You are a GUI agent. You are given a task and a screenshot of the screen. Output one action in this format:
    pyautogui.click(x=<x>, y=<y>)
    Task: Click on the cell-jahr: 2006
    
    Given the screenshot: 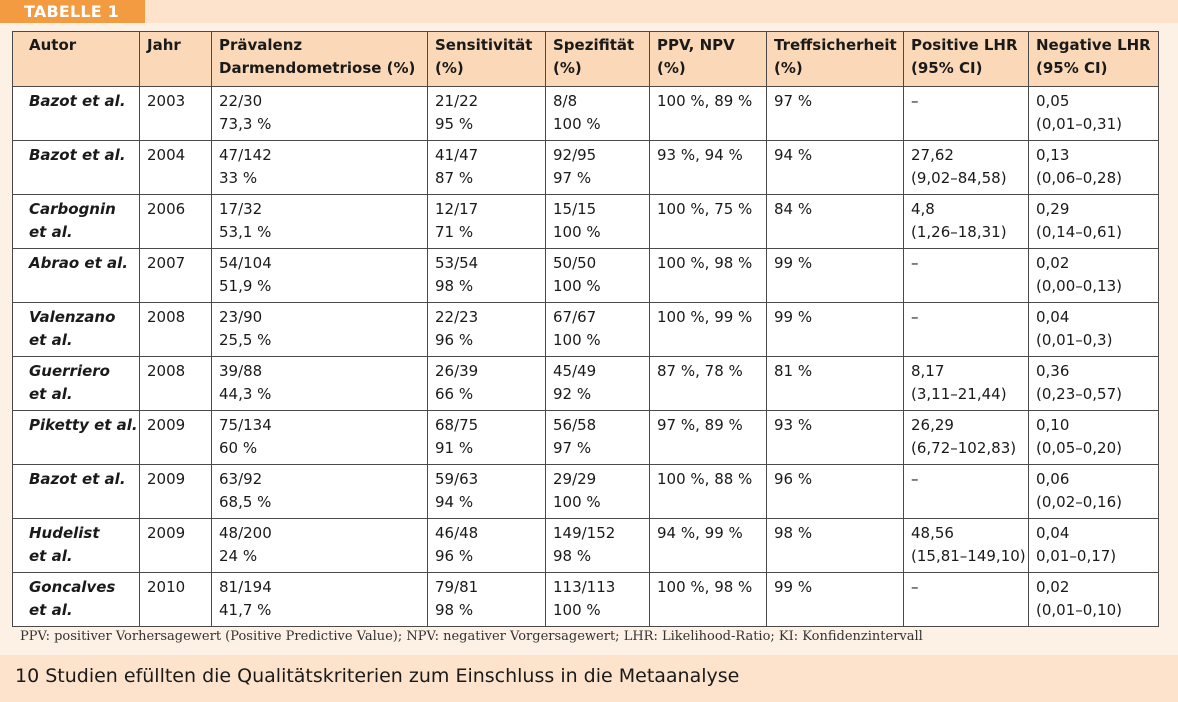 What is the action you would take?
    pyautogui.click(x=175, y=221)
    